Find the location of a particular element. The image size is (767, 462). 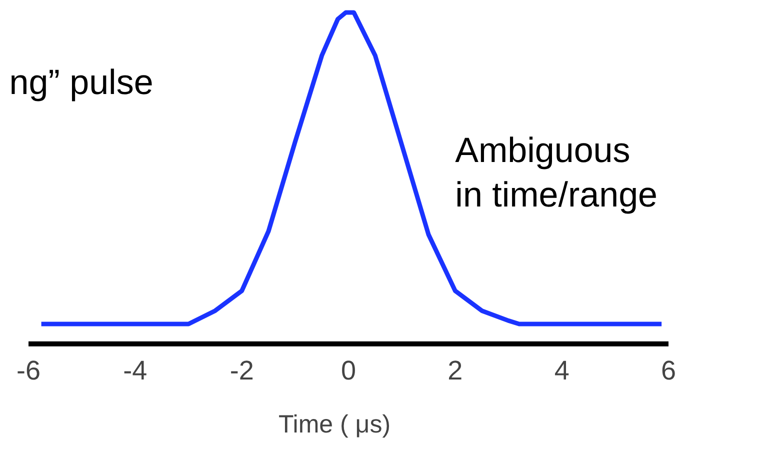

x-axis-title: Time ( μs) is located at coordinates (334, 424).